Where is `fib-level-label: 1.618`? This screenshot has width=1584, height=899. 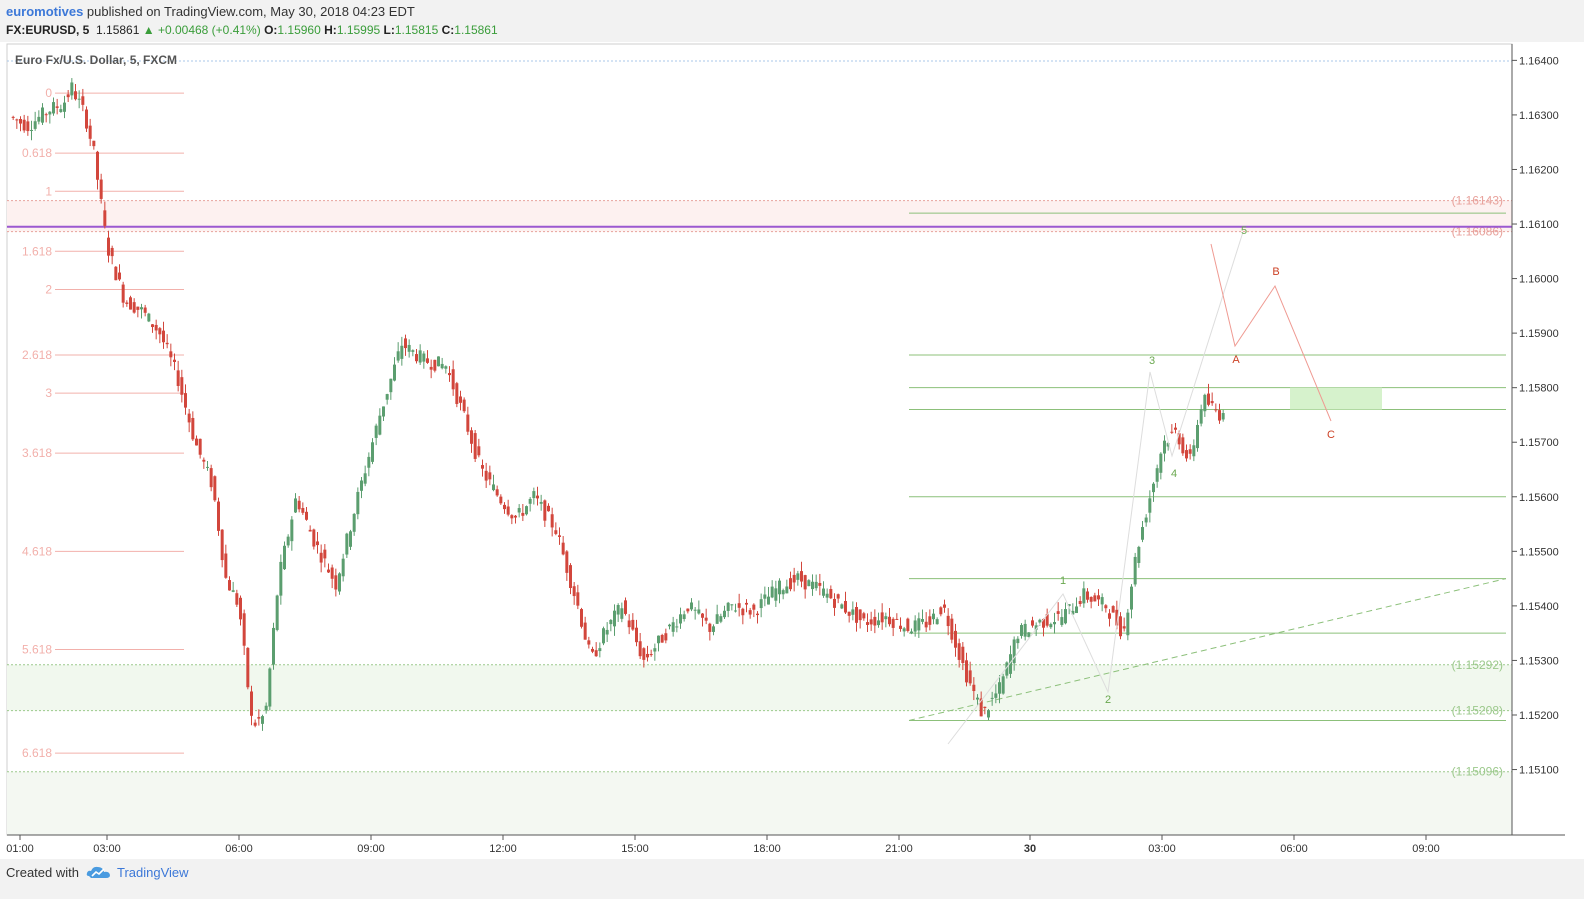 fib-level-label: 1.618 is located at coordinates (37, 251).